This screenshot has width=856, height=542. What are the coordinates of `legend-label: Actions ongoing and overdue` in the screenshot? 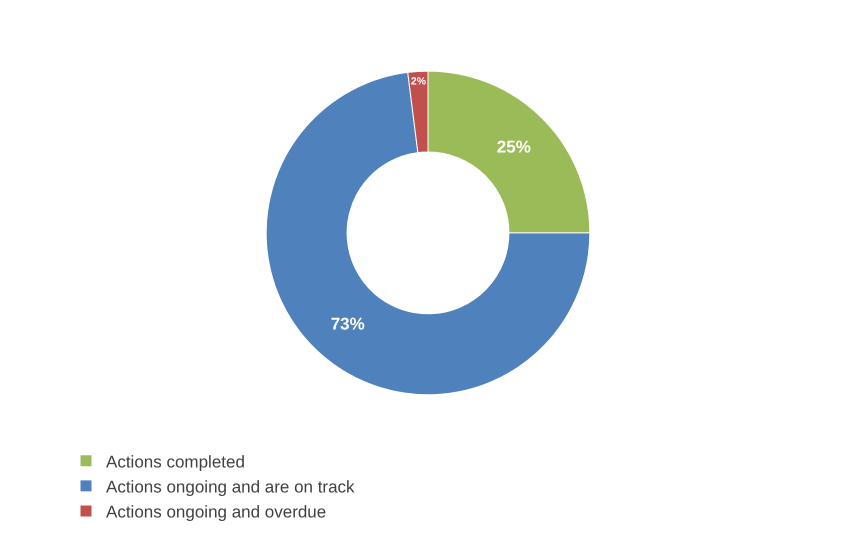 It's located at (216, 512).